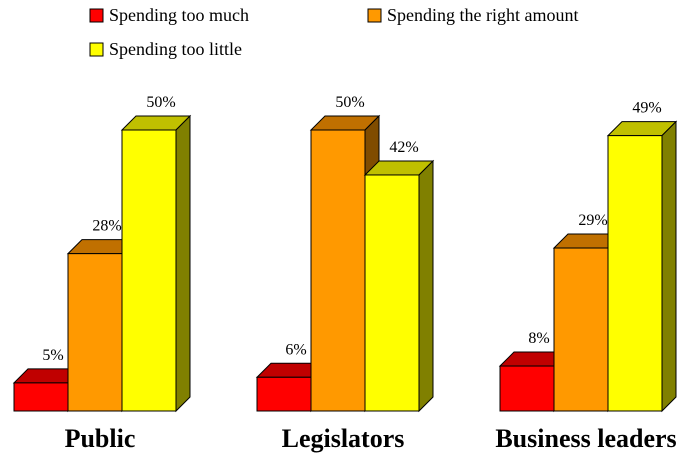 The height and width of the screenshot is (454, 699). What do you see at coordinates (646, 108) in the screenshot?
I see `value-label-business-leaders-spending-too-little: 49%` at bounding box center [646, 108].